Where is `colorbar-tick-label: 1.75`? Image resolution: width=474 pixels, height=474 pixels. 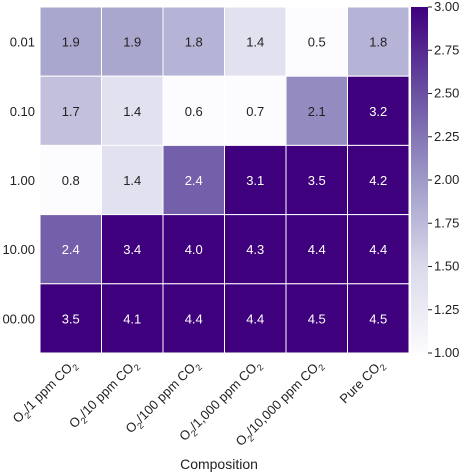
colorbar-tick-label: 1.75 is located at coordinates (446, 222).